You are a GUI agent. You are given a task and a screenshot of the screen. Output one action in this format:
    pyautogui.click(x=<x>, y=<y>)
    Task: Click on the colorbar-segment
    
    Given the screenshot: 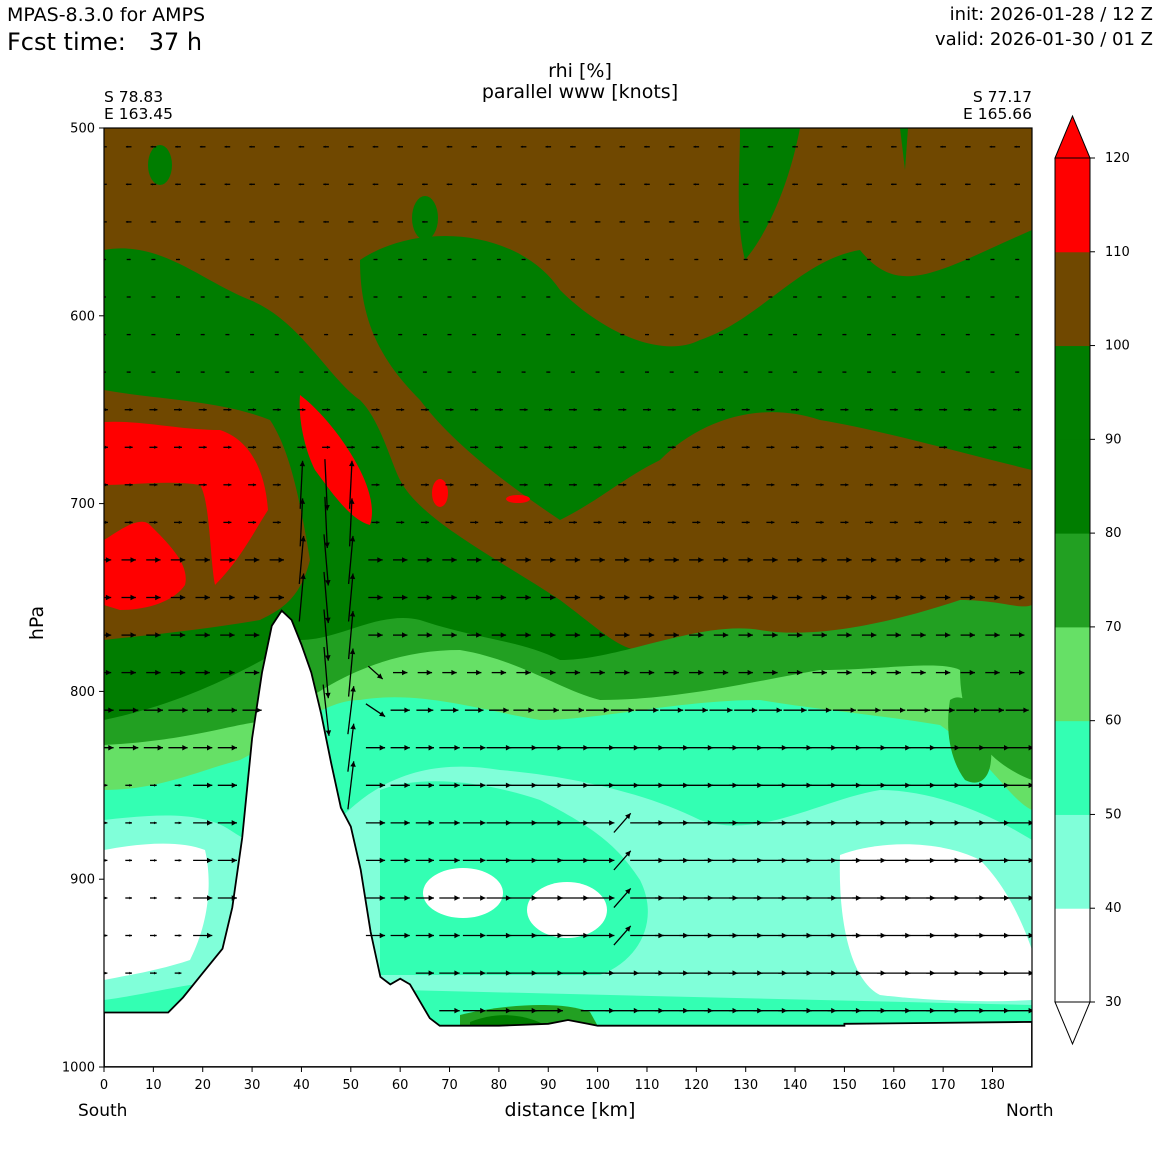 What is the action you would take?
    pyautogui.click(x=1072, y=486)
    